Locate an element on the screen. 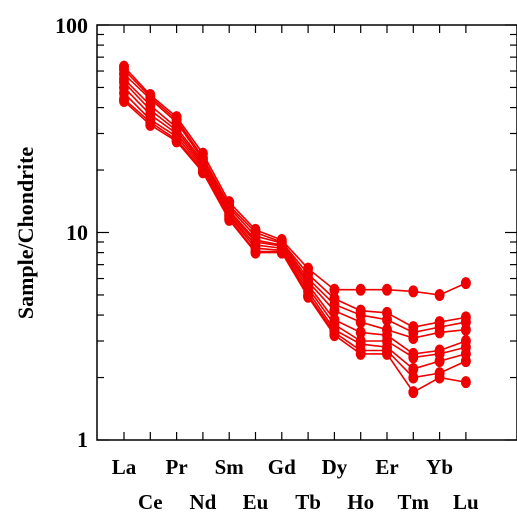 The image size is (517, 518). y-tick-label: 100 is located at coordinates (71, 25).